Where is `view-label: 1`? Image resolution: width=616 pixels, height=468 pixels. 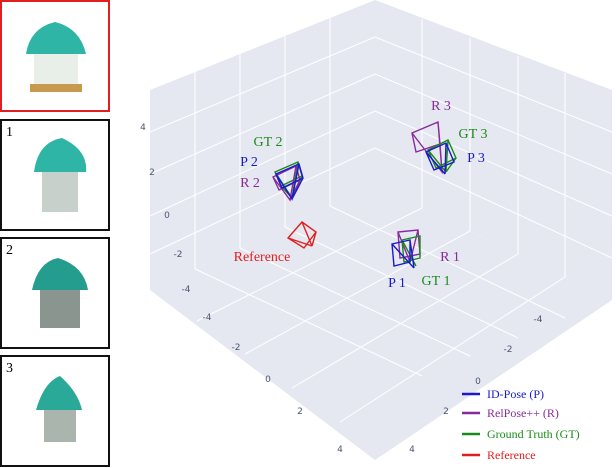
view-label: 1 is located at coordinates (9, 132).